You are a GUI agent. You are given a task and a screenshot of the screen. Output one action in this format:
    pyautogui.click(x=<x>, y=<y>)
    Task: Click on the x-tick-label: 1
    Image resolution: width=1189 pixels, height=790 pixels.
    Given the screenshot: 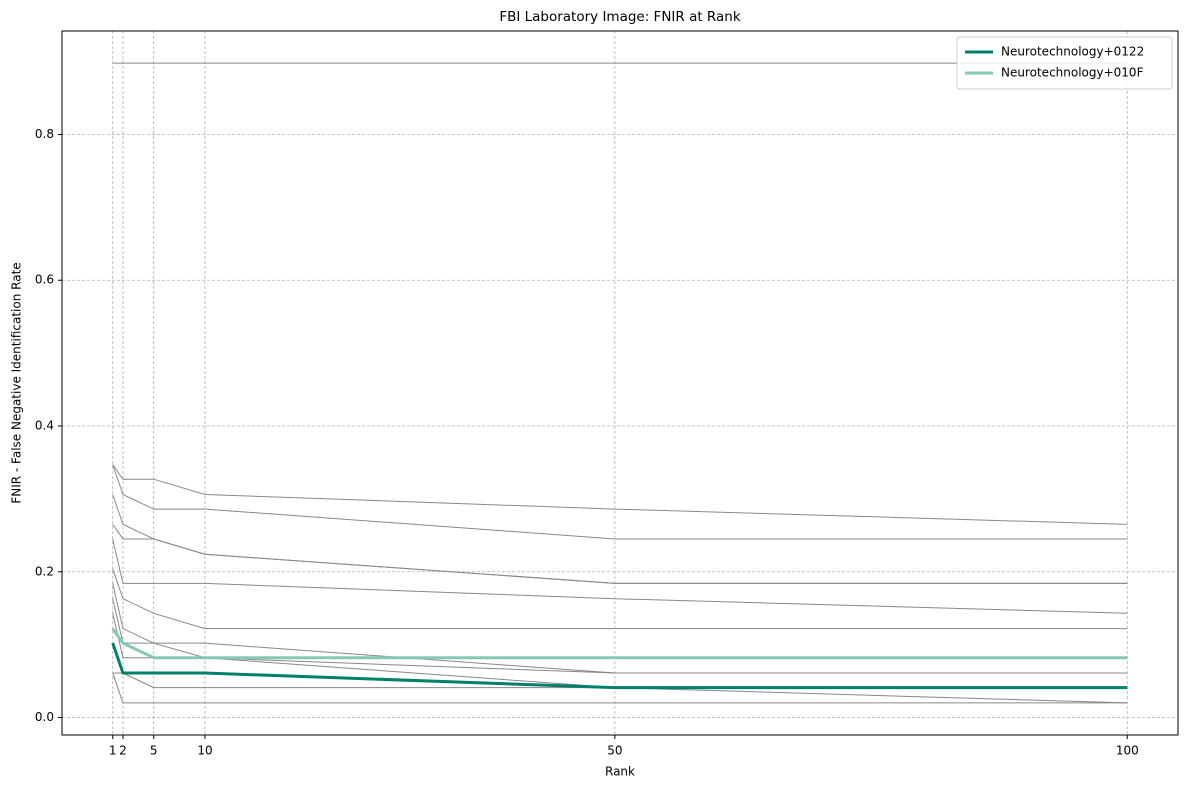 What is the action you would take?
    pyautogui.click(x=113, y=751)
    